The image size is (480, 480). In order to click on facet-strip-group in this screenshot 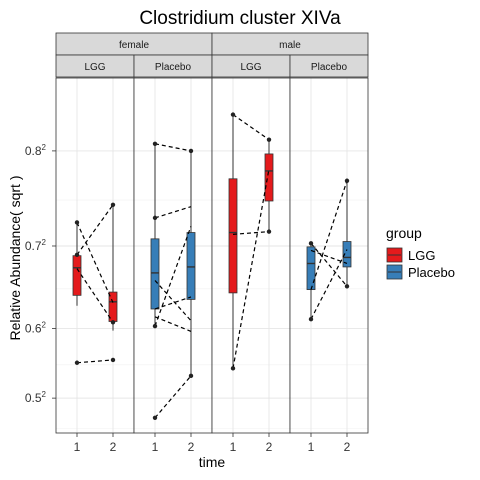, I will do `click(329, 66)`.